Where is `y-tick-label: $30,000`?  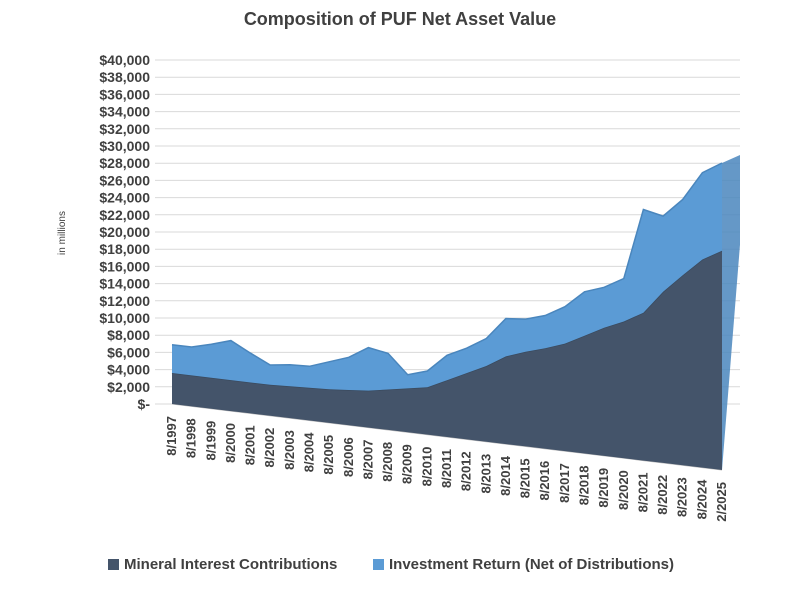 y-tick-label: $30,000 is located at coordinates (124, 146).